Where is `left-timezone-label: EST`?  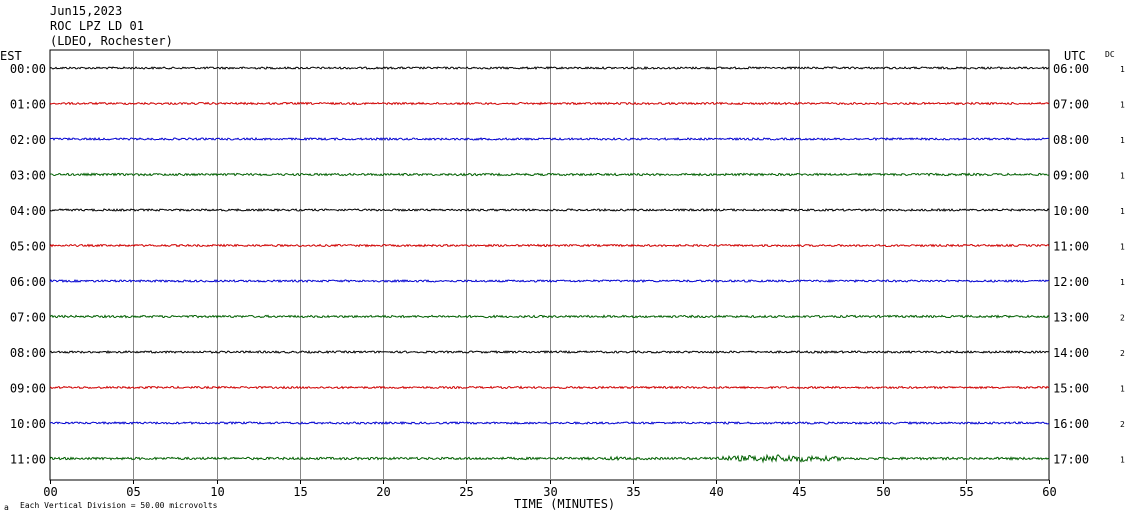
left-timezone-label: EST is located at coordinates (11, 56).